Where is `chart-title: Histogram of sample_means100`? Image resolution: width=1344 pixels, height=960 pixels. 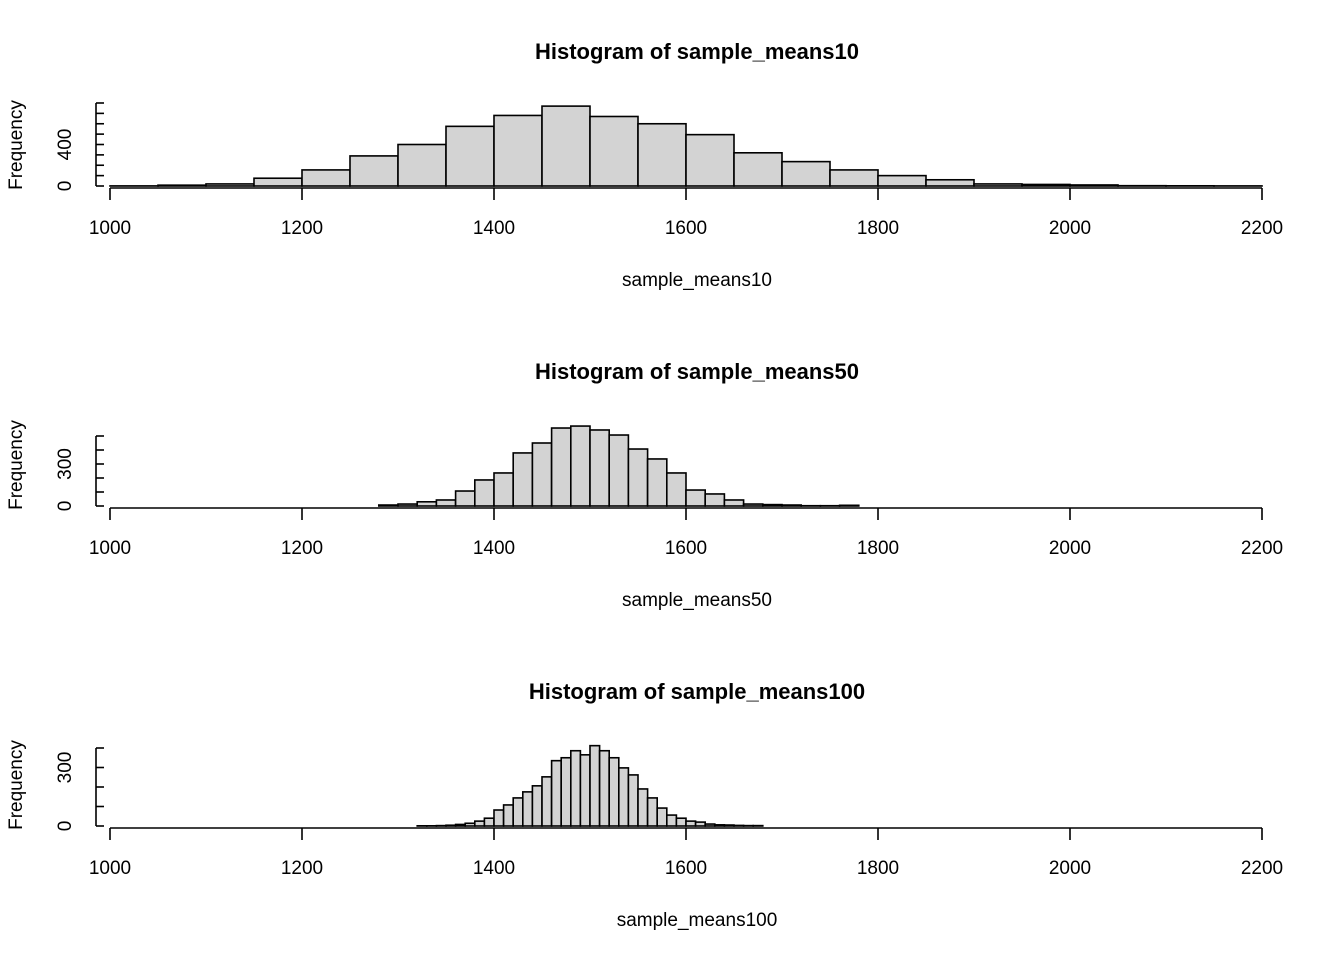
chart-title: Histogram of sample_means100 is located at coordinates (697, 691).